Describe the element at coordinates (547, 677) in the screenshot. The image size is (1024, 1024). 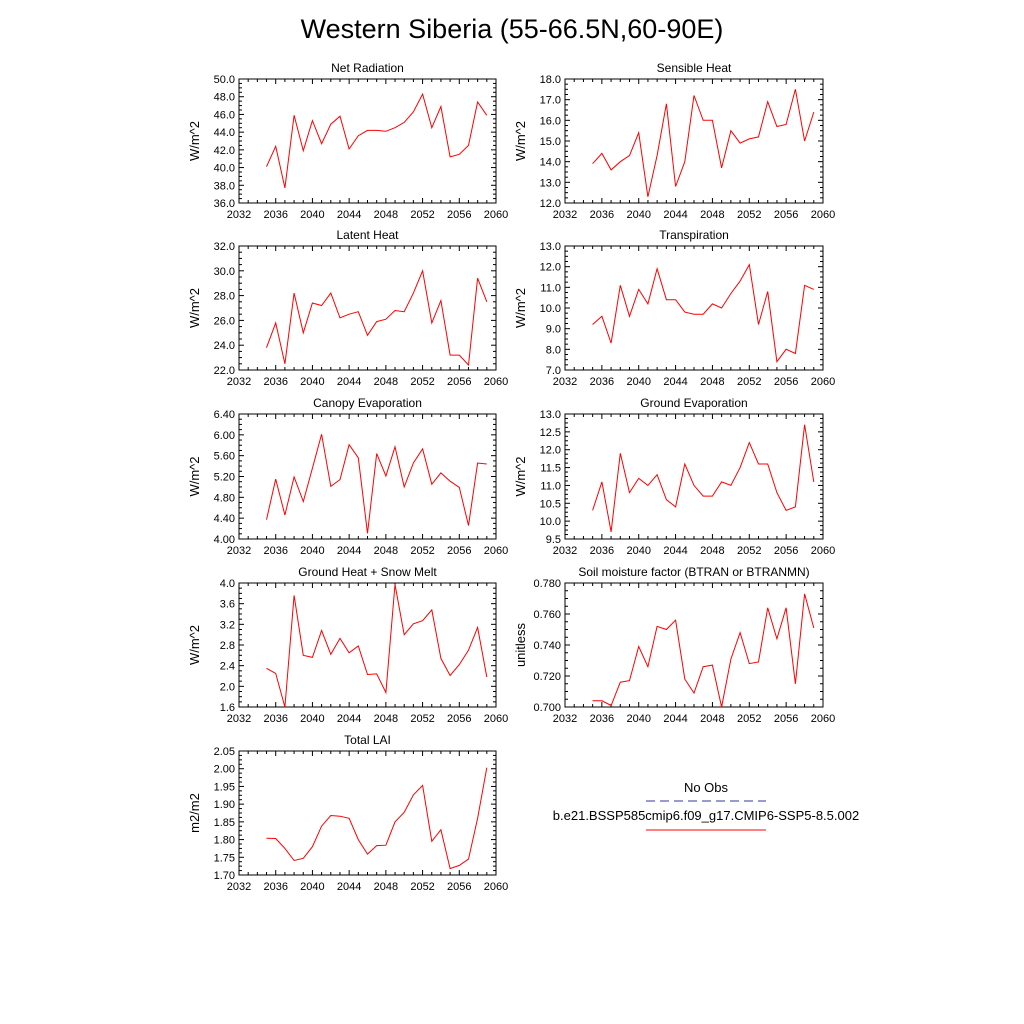
I see `y-tick-label: 0.720` at that location.